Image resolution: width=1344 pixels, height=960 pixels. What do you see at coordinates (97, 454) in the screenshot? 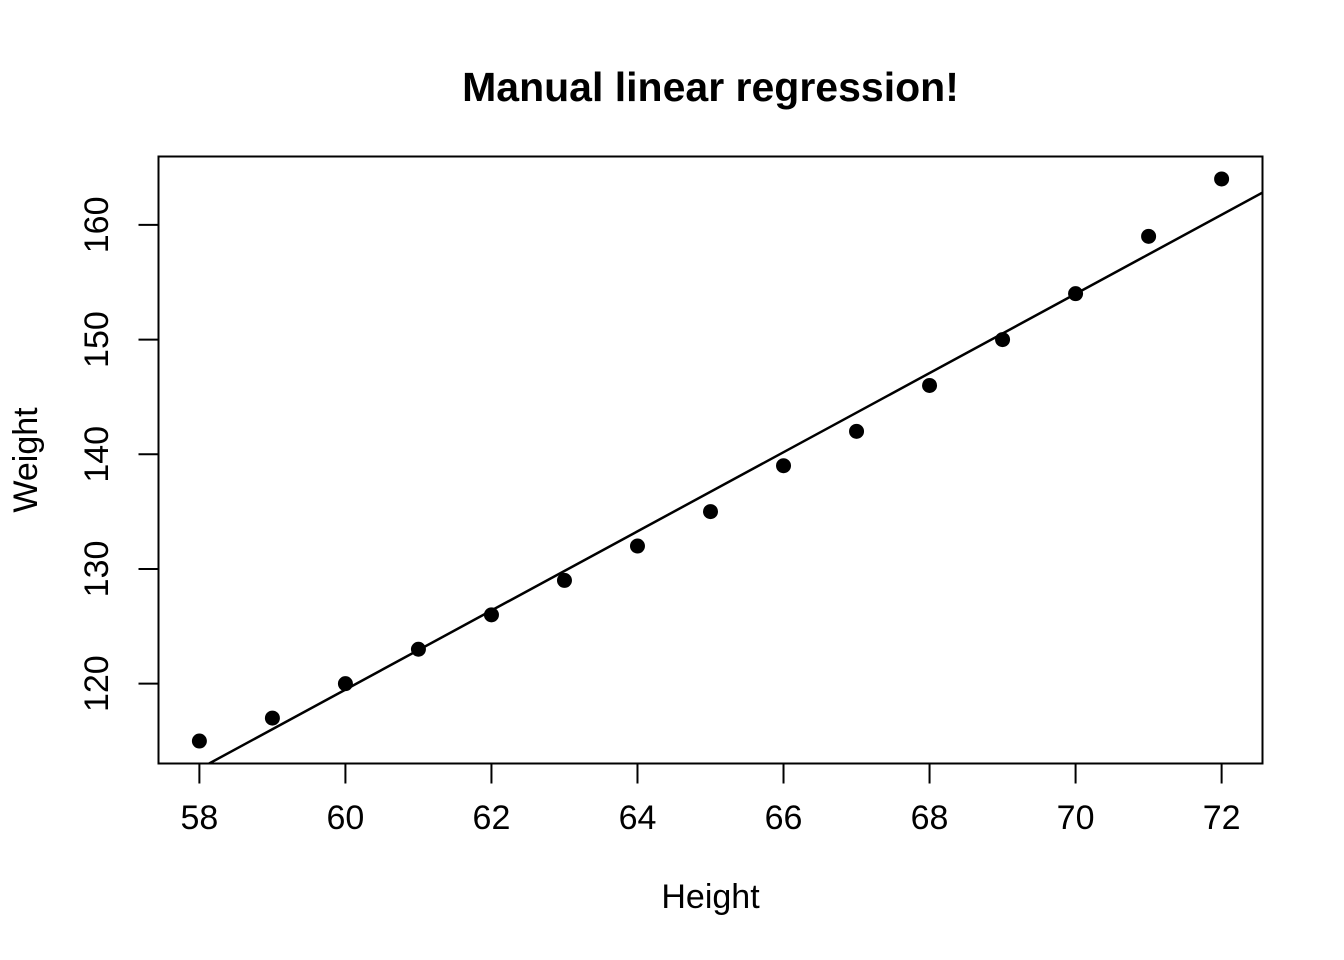
I see `y-tick-label: 140` at bounding box center [97, 454].